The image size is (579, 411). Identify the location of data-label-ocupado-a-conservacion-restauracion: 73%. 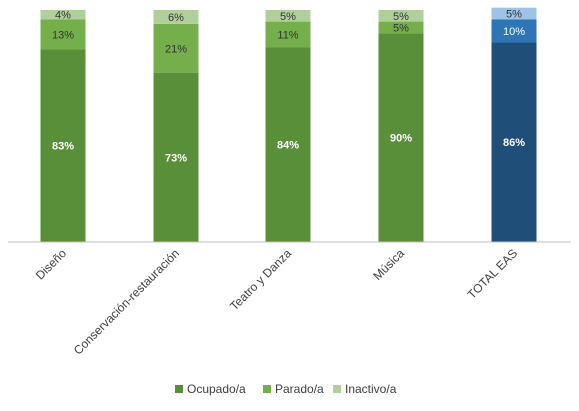
(176, 158).